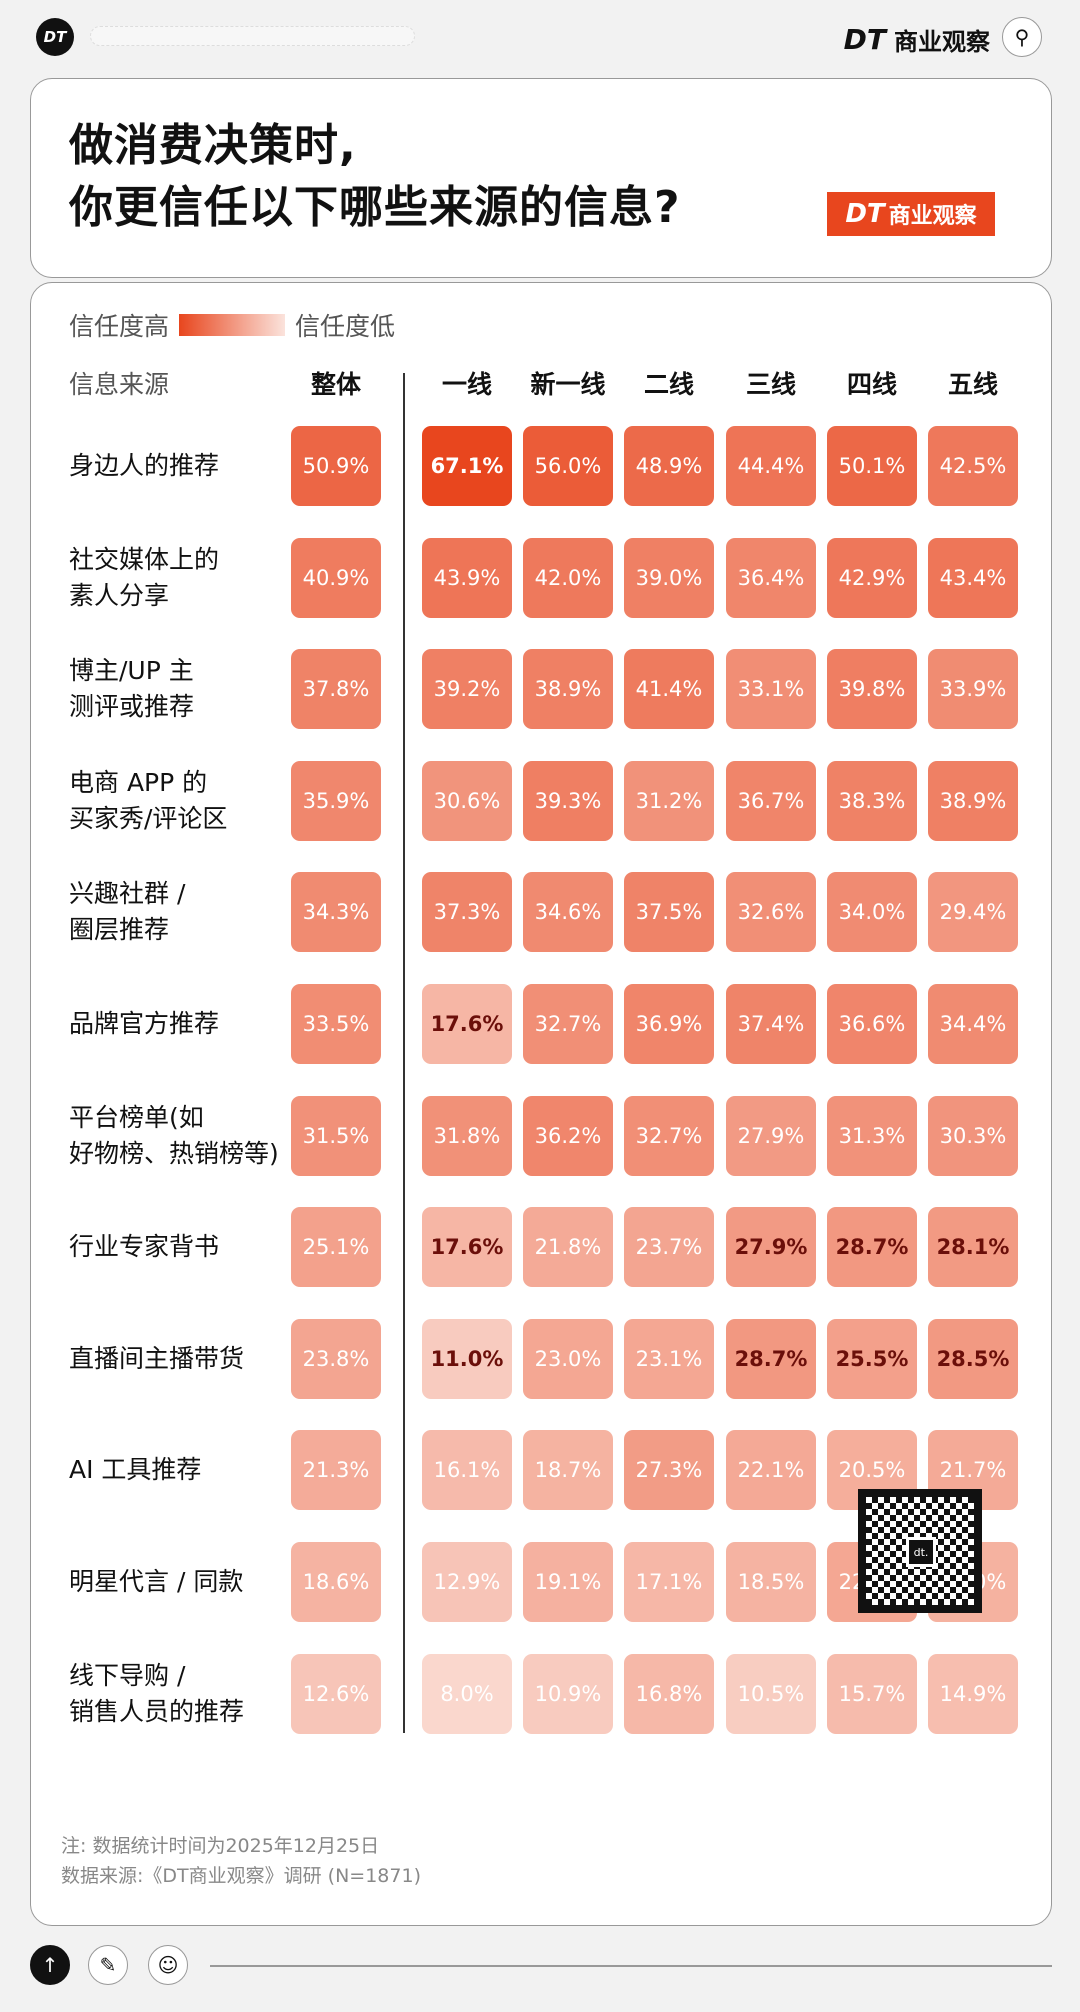  Describe the element at coordinates (540, 37) in the screenshot. I see `top-bar: DT DT 商业观察 ⚲` at that location.